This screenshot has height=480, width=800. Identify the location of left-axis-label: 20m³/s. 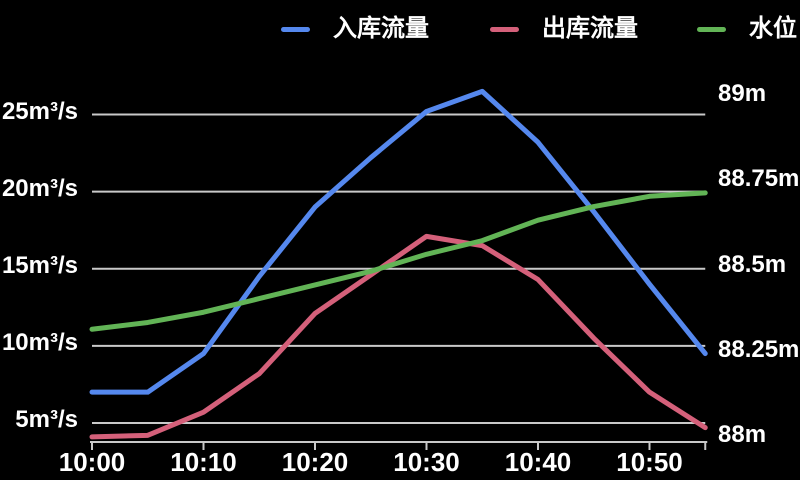
(39, 188).